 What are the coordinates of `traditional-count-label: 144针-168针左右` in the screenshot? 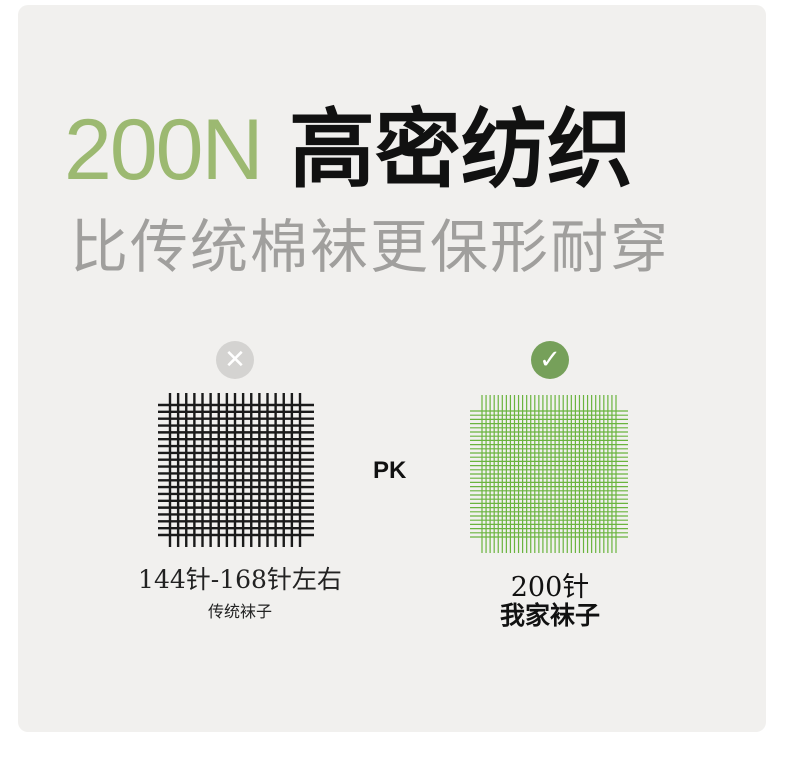 It's located at (240, 579).